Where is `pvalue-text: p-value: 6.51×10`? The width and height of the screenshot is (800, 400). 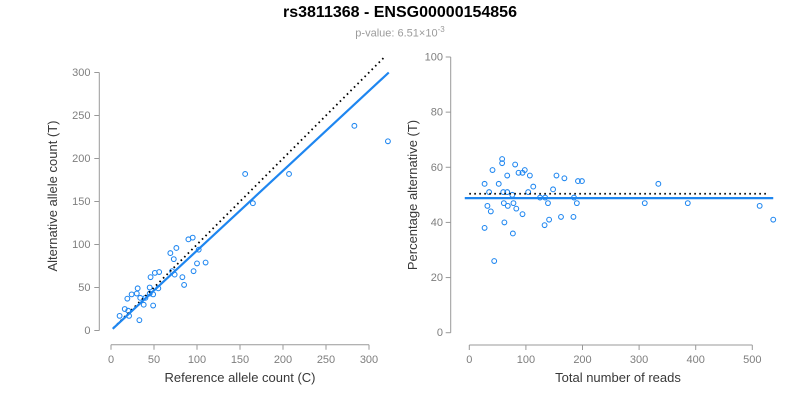 pvalue-text: p-value: 6.51×10 is located at coordinates (396, 33).